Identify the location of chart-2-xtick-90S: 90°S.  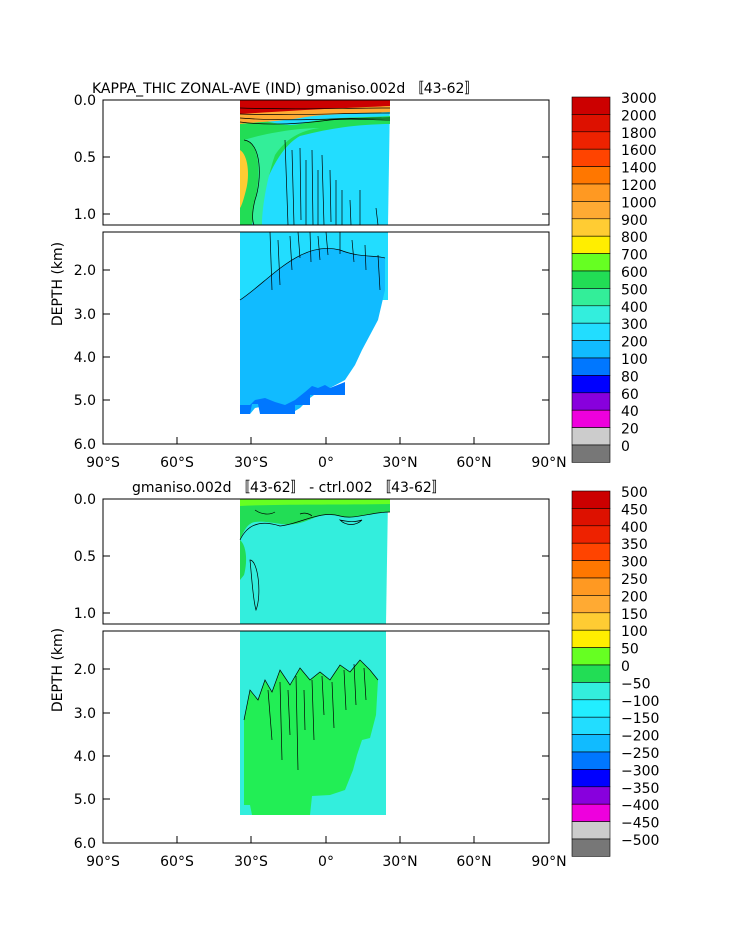
(103, 862).